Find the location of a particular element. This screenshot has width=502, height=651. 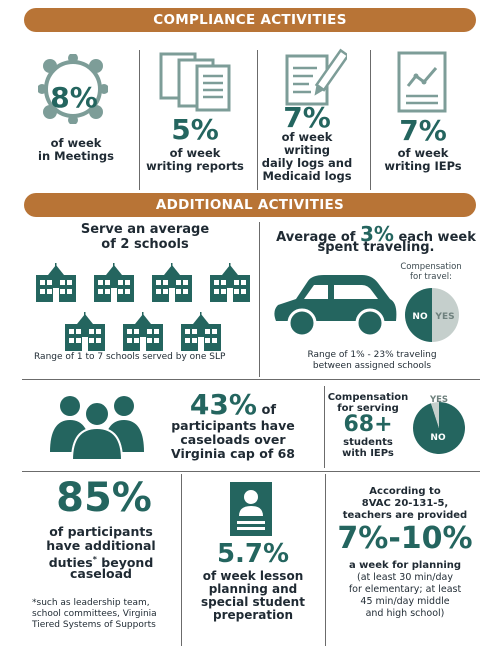

reports-label-2: writing reports is located at coordinates (195, 166).